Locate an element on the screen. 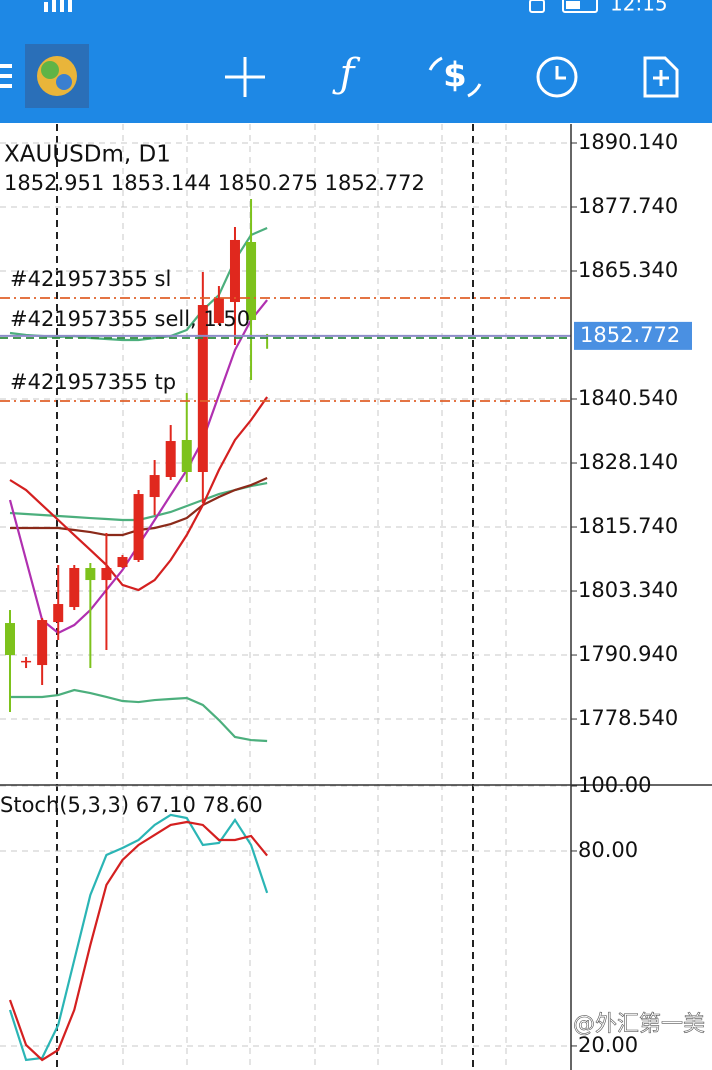 Image resolution: width=712 pixels, height=1070 pixels. chart-title: XAUUSDm, D1 is located at coordinates (87, 155).